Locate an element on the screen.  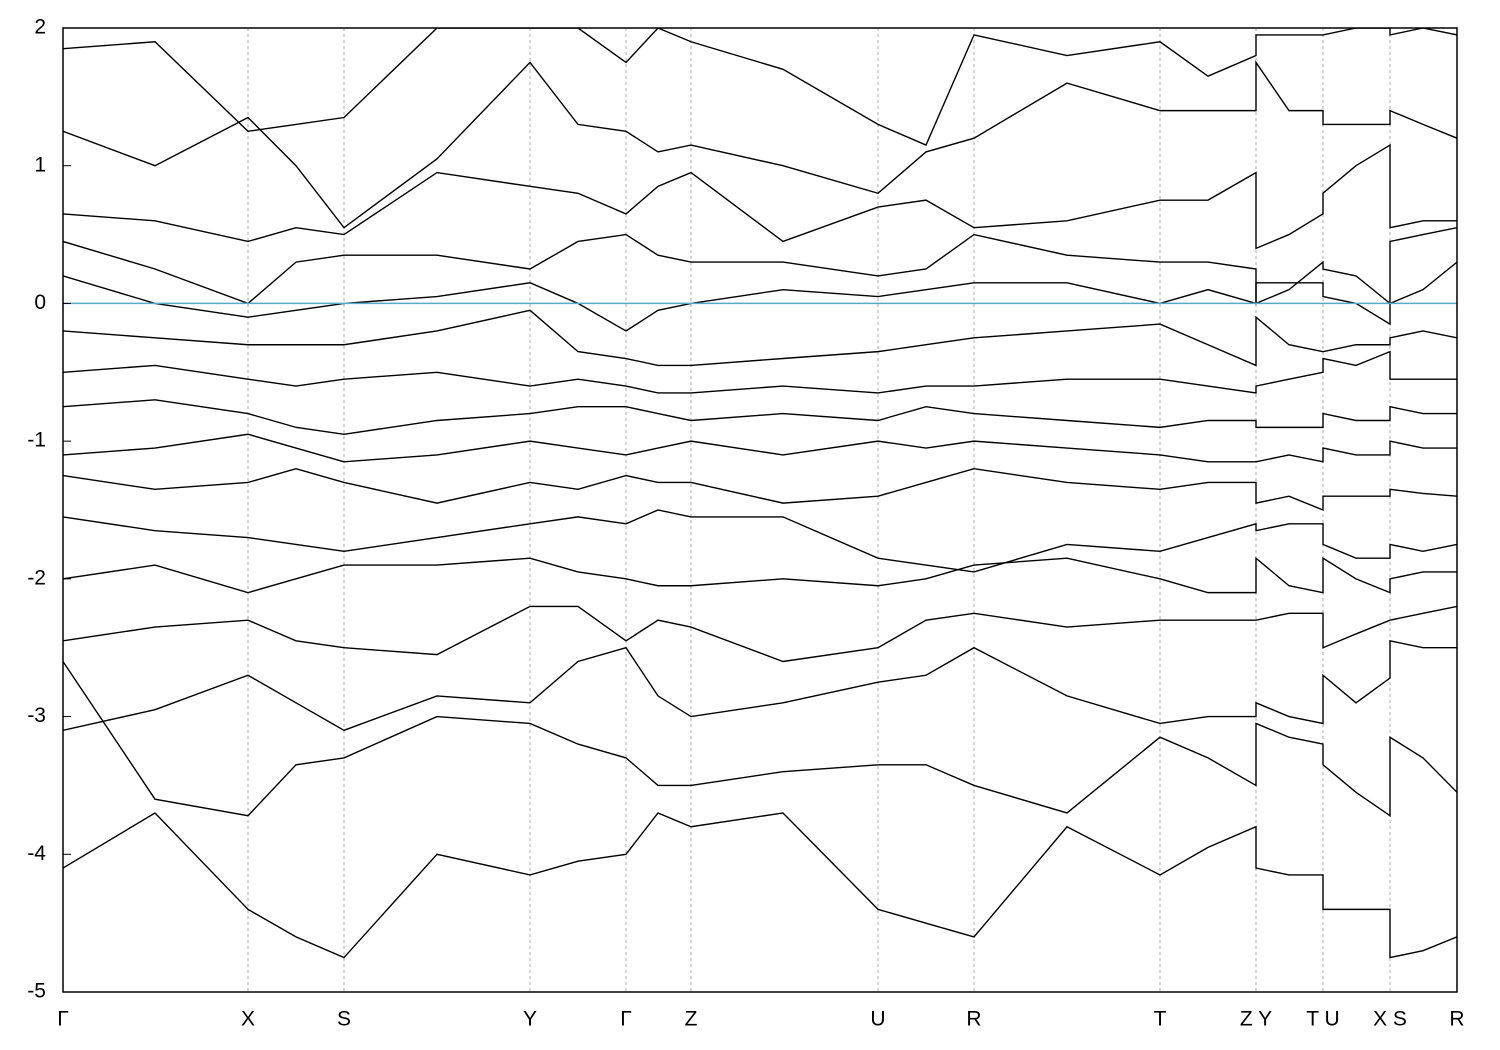
x-tick-label: X is located at coordinates (248, 1019).